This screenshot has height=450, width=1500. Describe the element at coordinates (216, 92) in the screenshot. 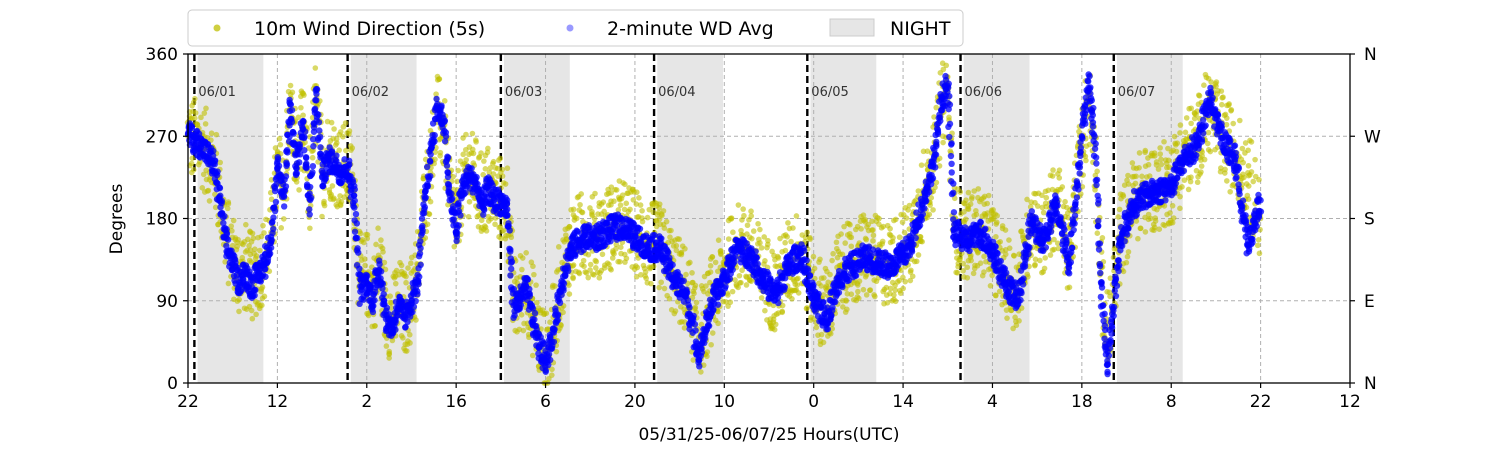

I see `day-marker-label: 06/01` at that location.